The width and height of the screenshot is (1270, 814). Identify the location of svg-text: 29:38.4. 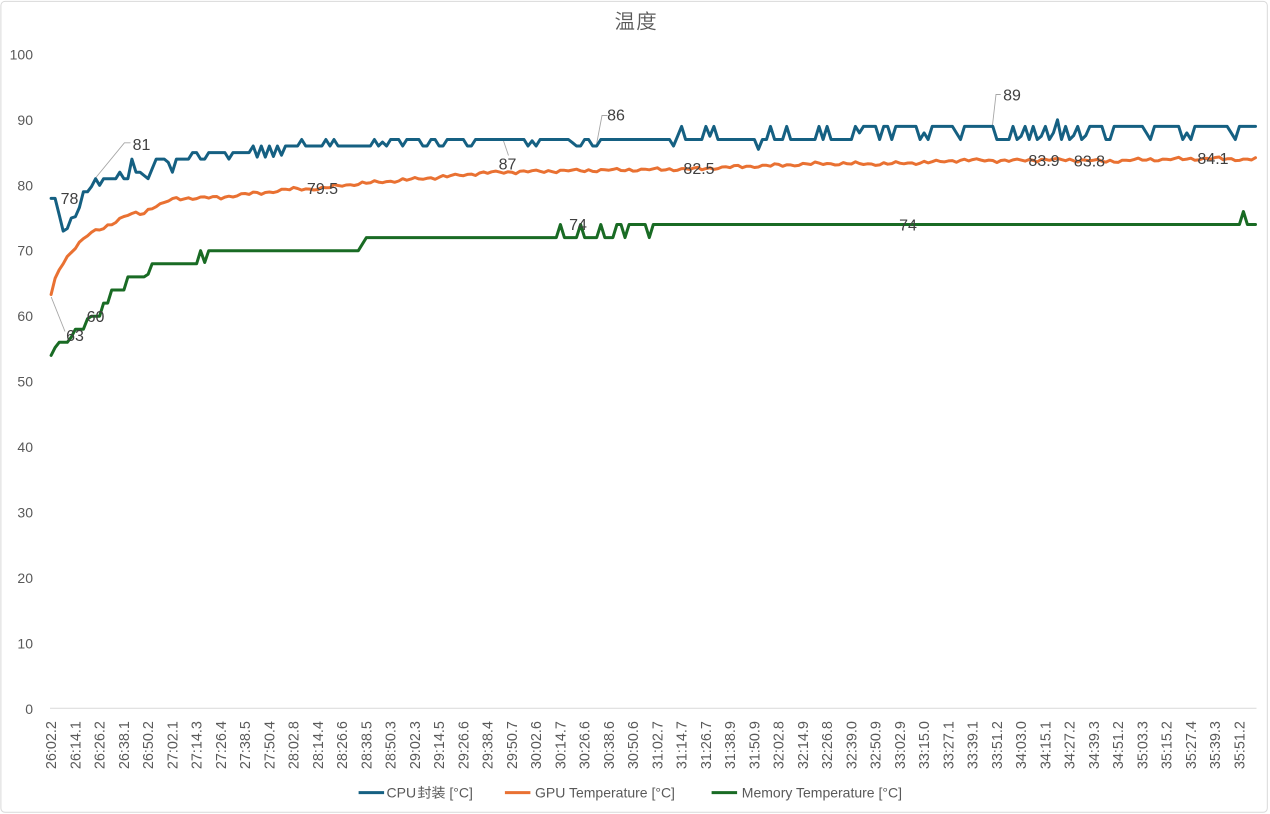
(489, 745).